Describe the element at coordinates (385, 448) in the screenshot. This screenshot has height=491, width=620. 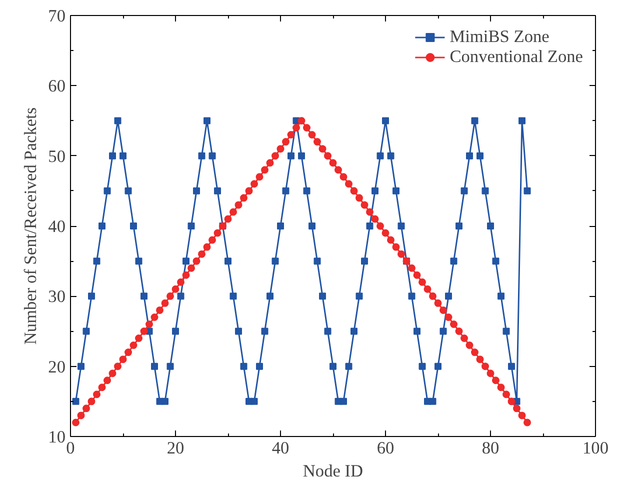
I see `x-tick-label: 60` at that location.